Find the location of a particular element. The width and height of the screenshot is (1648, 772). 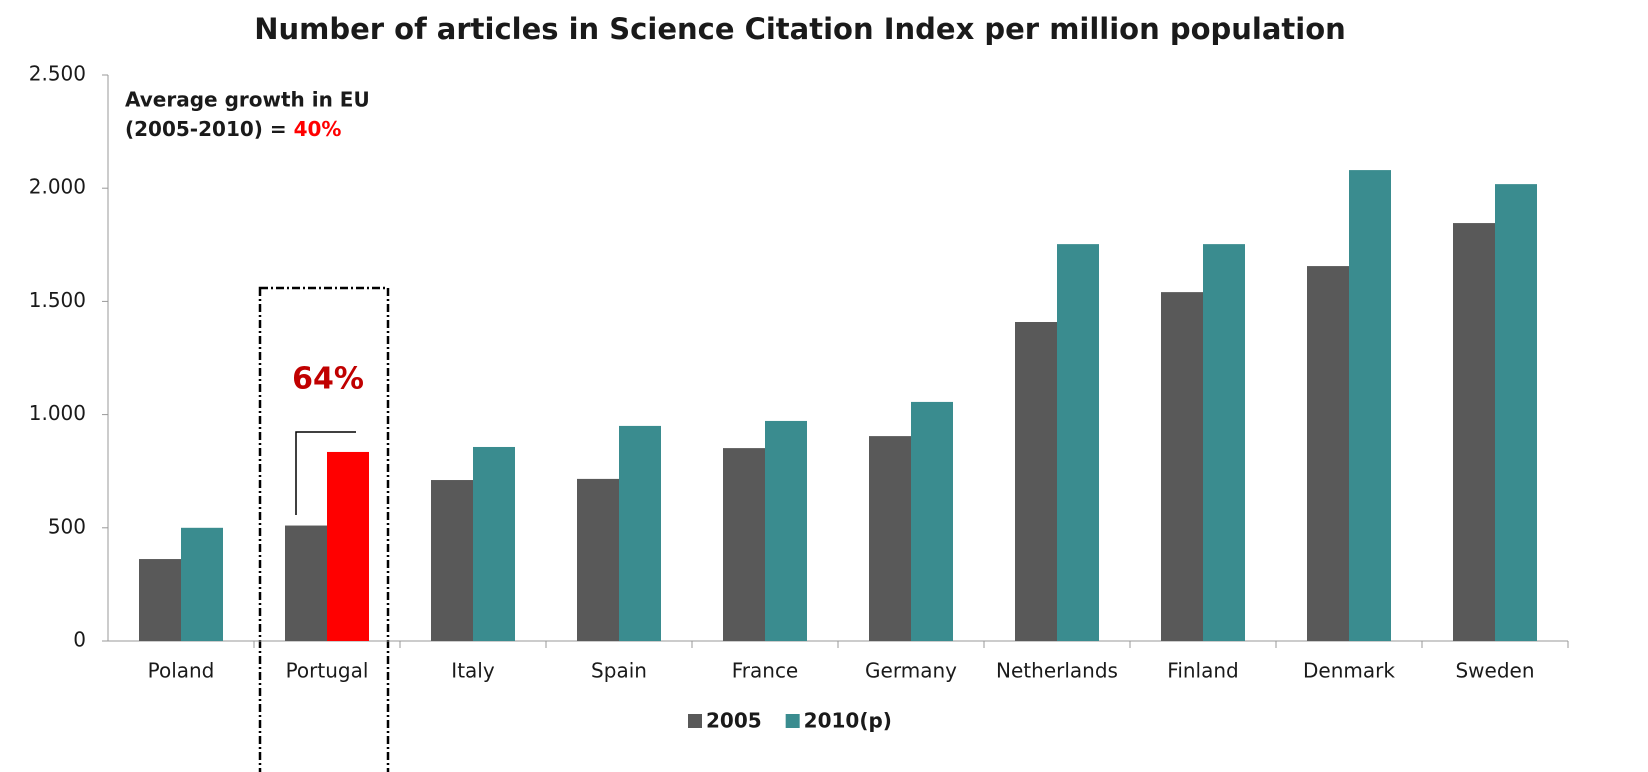

x-tick-label: Denmark is located at coordinates (1349, 671).